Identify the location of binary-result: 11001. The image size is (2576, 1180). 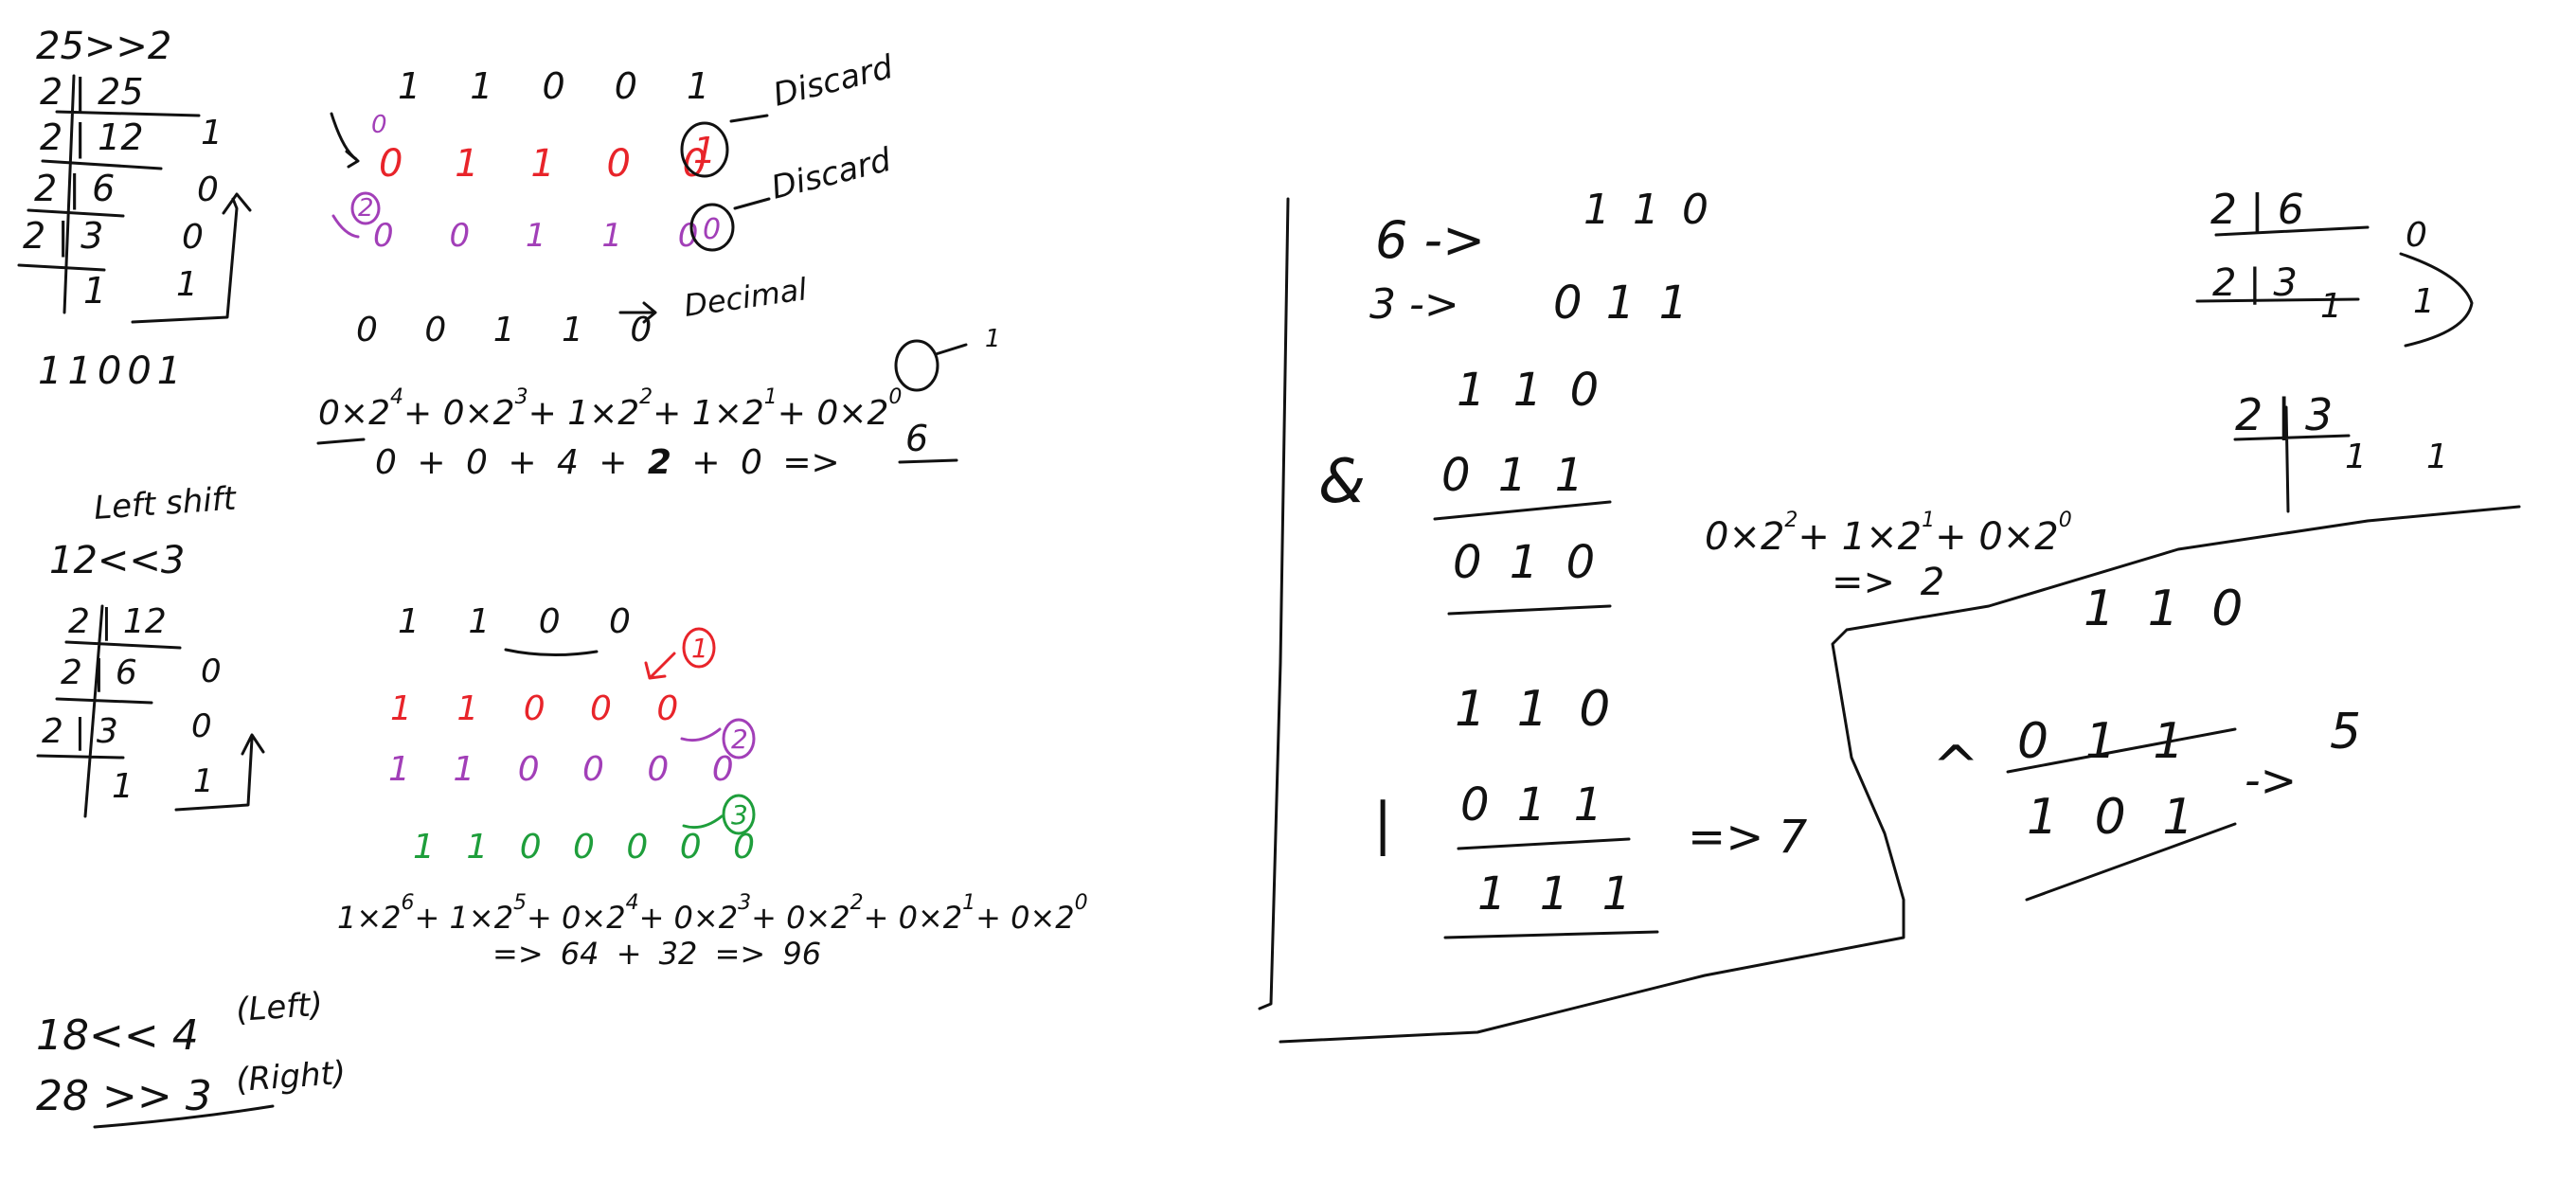
(112, 371).